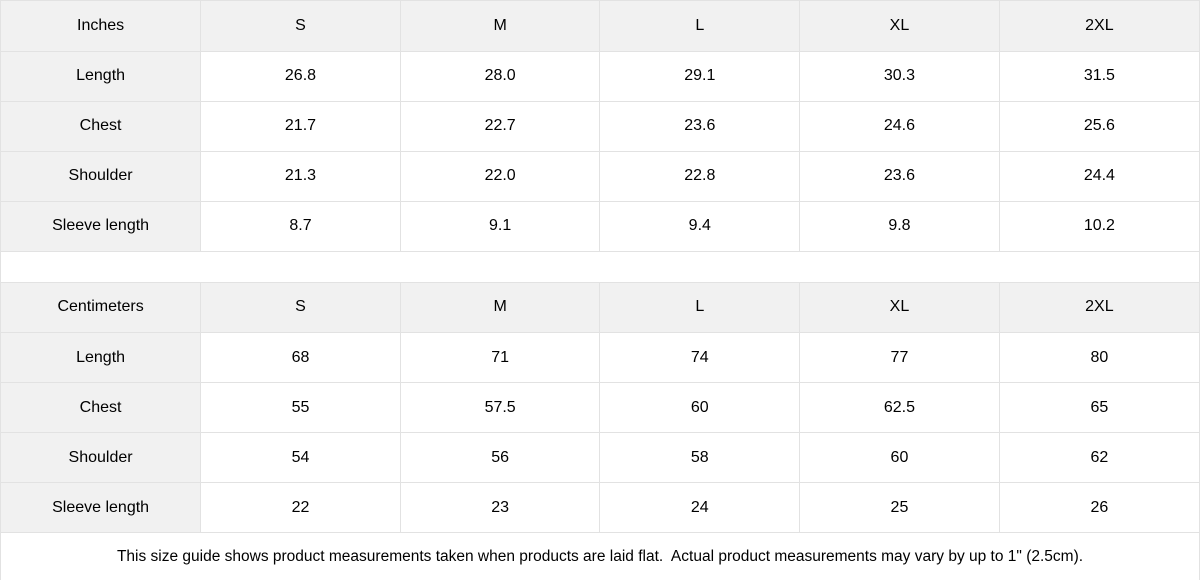 The height and width of the screenshot is (580, 1200). I want to click on table-row: Length 26.8 28.0 29.1 30.3 31.5, so click(600, 76).